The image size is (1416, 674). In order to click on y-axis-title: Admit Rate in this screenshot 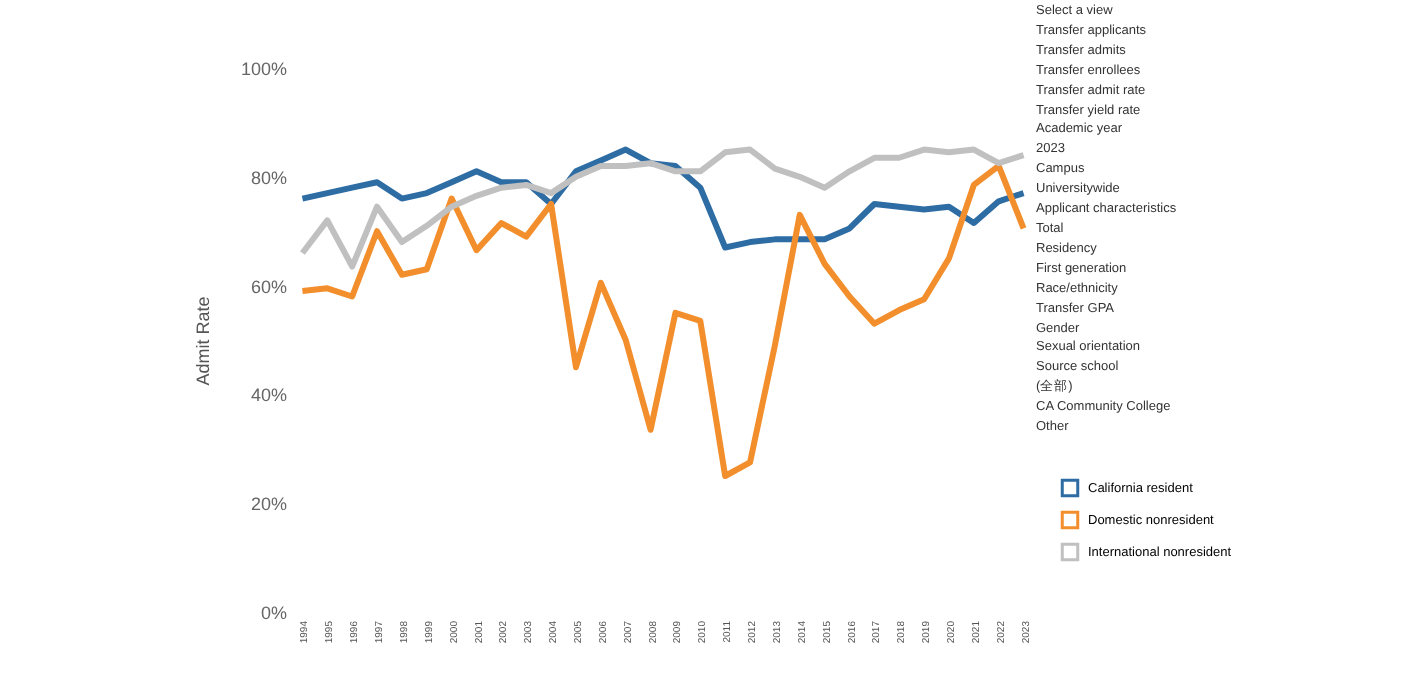, I will do `click(202, 341)`.